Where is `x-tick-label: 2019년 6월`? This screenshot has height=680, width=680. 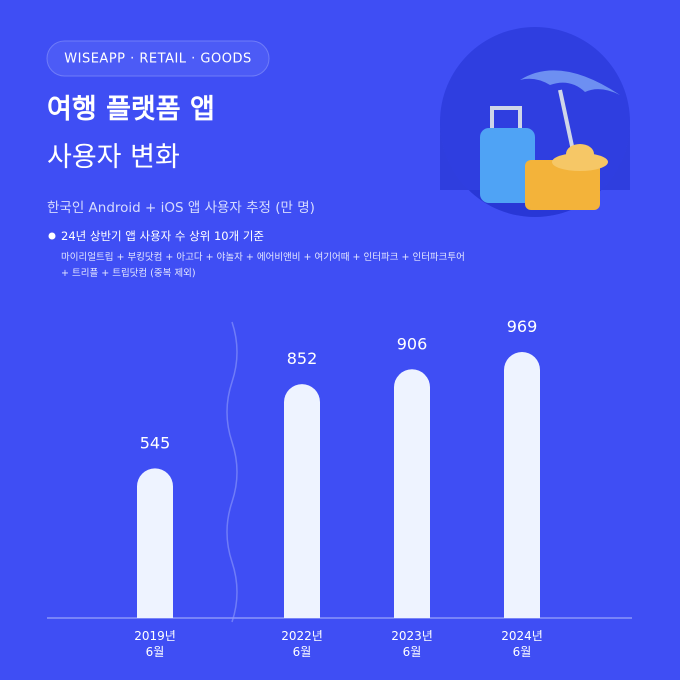
x-tick-label: 2019년 6월 is located at coordinates (155, 644).